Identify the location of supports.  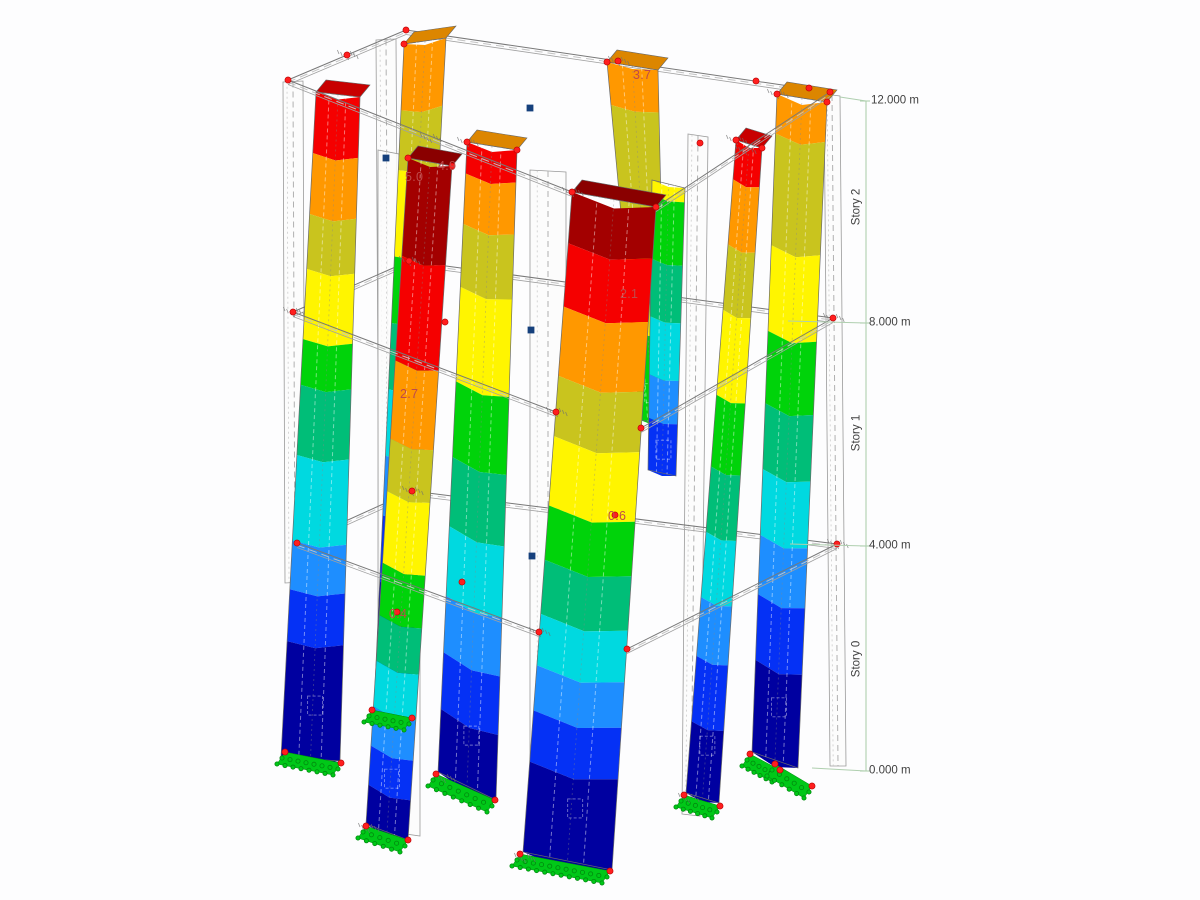
(543, 797).